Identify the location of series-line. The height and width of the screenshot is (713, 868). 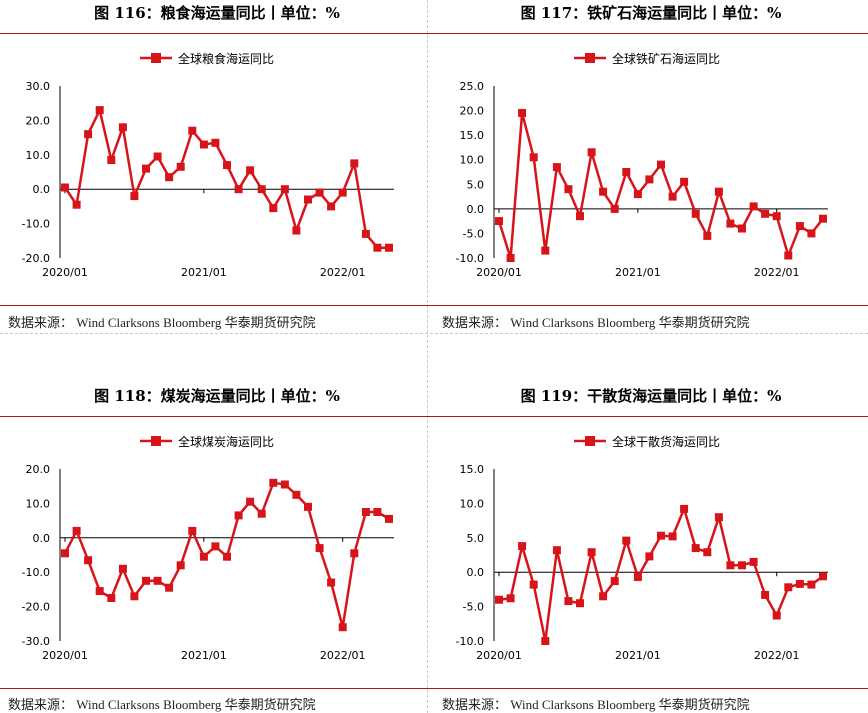
(226, 178).